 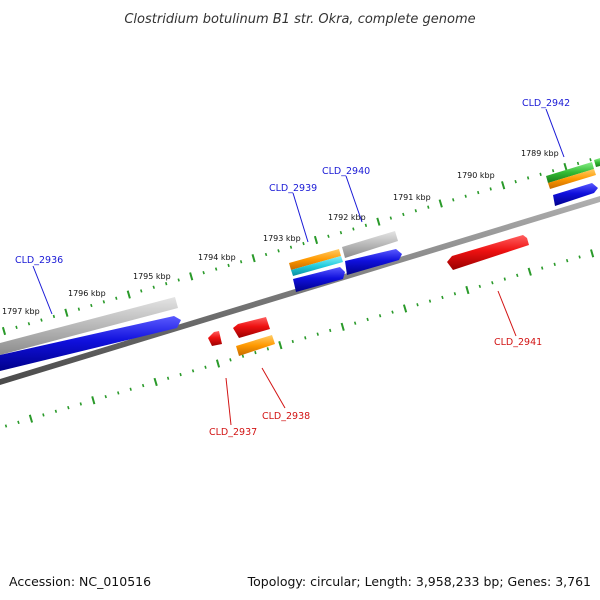 I want to click on colored-features, so click(x=444, y=217).